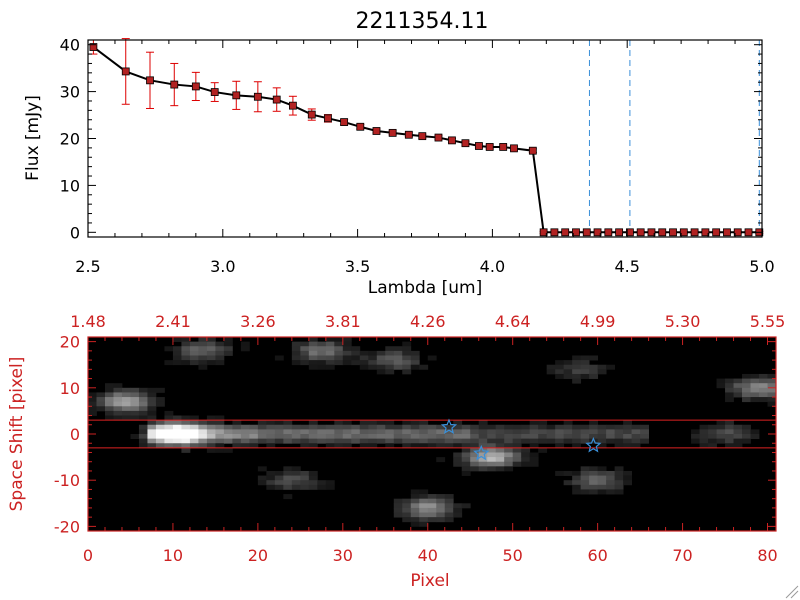 The height and width of the screenshot is (600, 800). What do you see at coordinates (33, 138) in the screenshot?
I see `spectrum-y-axis-label: Flux [mJy]` at bounding box center [33, 138].